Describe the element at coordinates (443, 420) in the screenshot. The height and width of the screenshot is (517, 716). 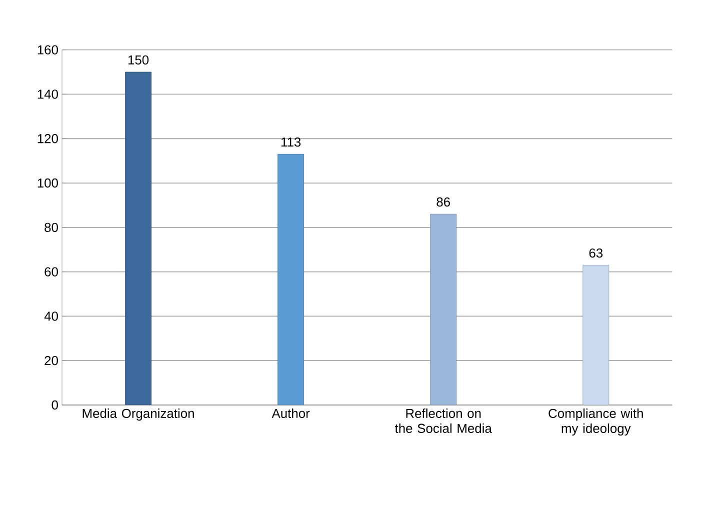
I see `x-tick-label: Reflection on the Social Media` at that location.